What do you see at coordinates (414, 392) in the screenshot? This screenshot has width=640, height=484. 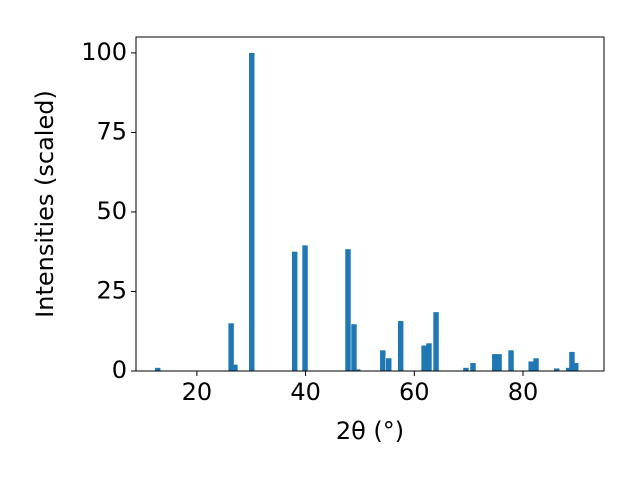 I see `x-tick-label: 60` at bounding box center [414, 392].